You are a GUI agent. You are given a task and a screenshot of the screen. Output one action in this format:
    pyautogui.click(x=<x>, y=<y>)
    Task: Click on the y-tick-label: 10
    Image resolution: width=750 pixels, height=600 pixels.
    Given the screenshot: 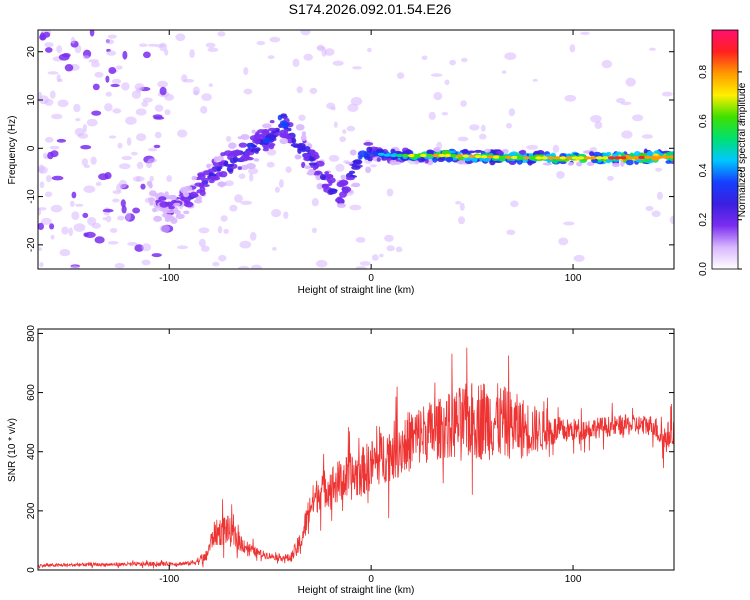 What is the action you would take?
    pyautogui.click(x=31, y=100)
    